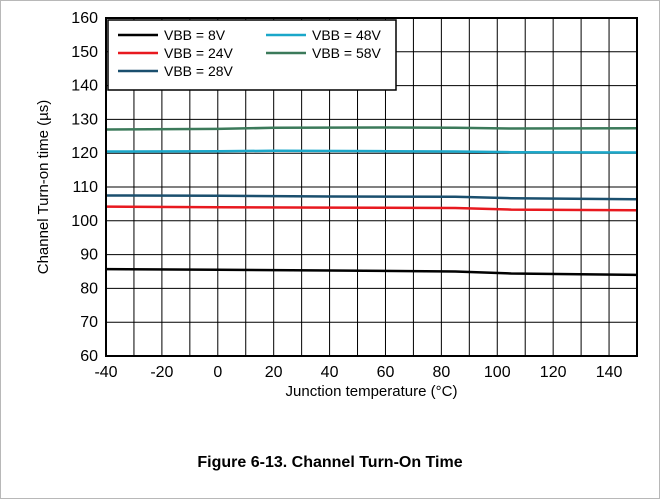 The image size is (660, 499). I want to click on x-tick-label: 40, so click(330, 372).